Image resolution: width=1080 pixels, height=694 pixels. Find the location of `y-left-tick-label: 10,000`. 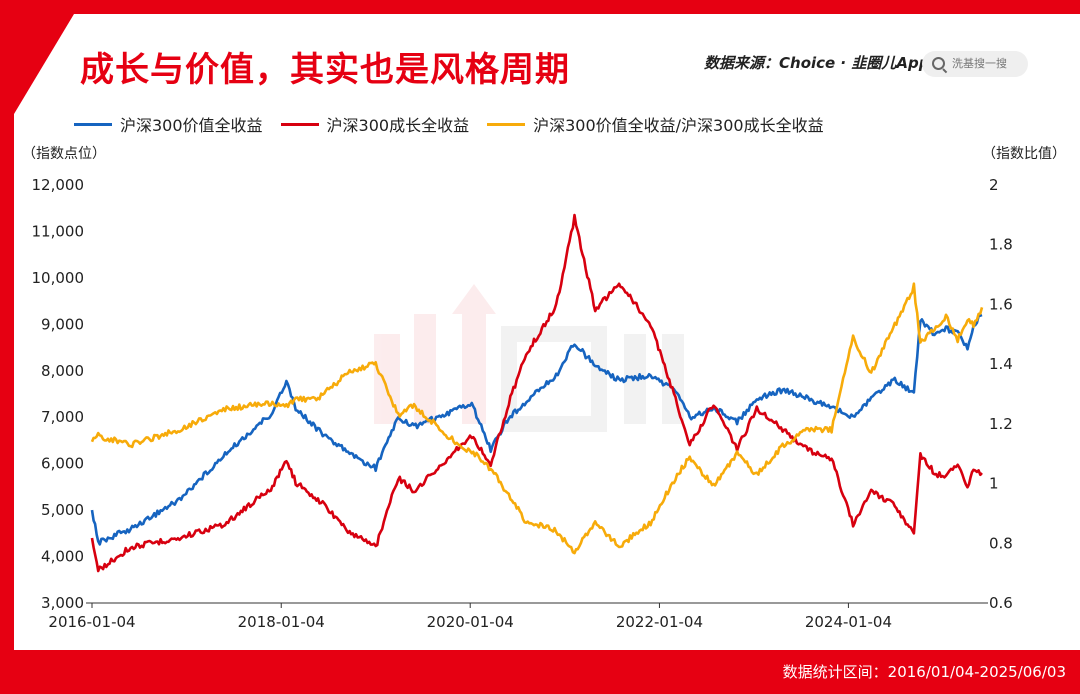

y-left-tick-label: 10,000 is located at coordinates (58, 278).